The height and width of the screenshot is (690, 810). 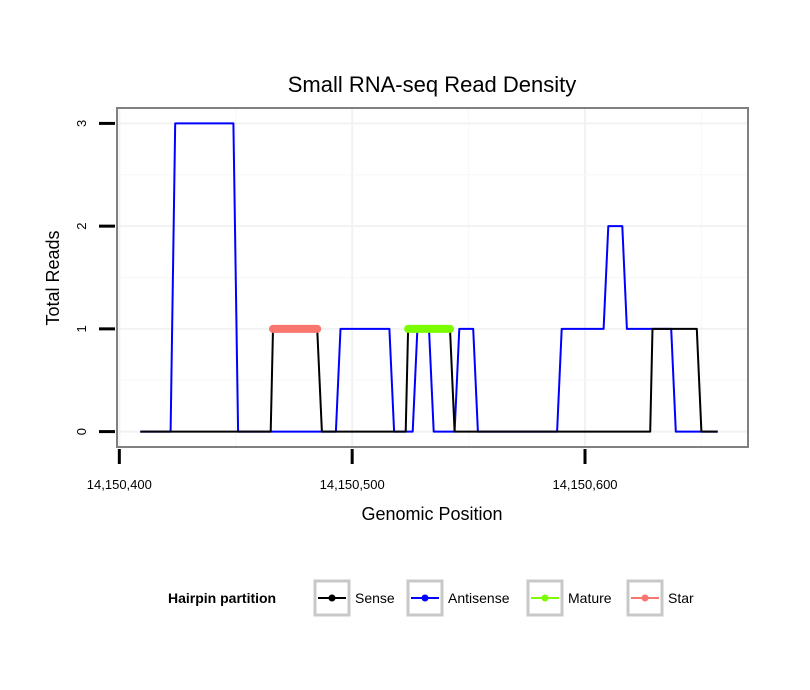 What do you see at coordinates (81, 225) in the screenshot?
I see `y-tick-label: 2` at bounding box center [81, 225].